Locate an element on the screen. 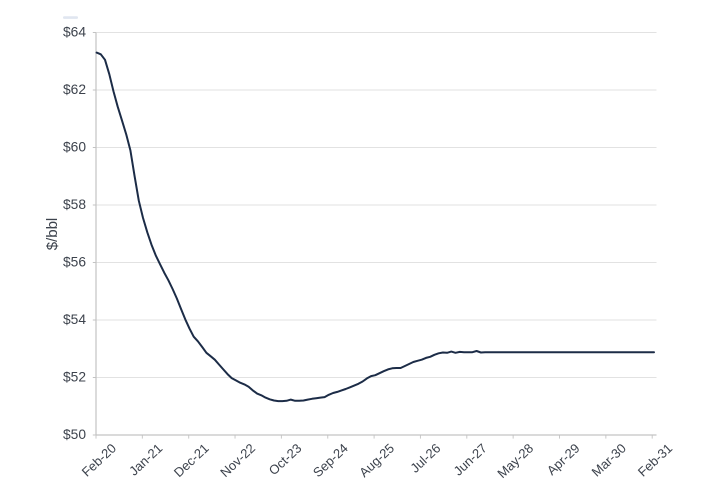 This screenshot has width=720, height=500. svg-text: $50 is located at coordinates (74, 434).